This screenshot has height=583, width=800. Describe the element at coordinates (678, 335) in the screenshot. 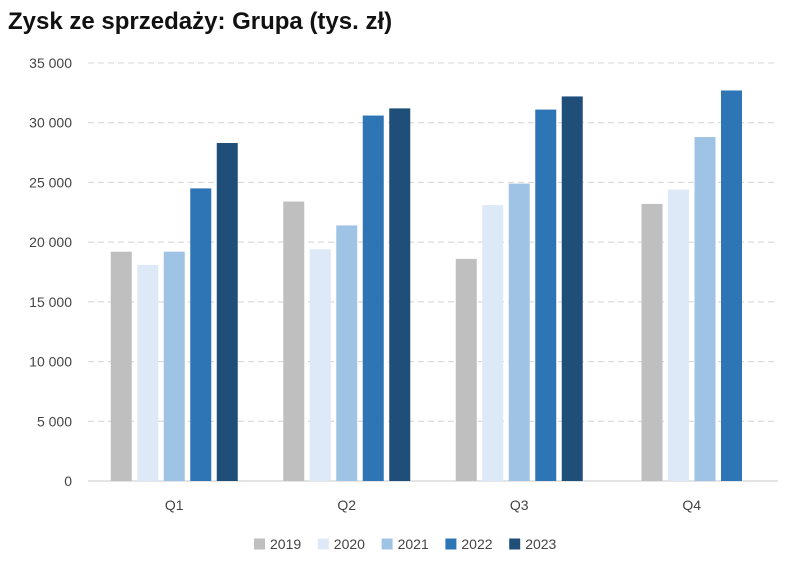

I see `bar-Q4-2020` at that location.